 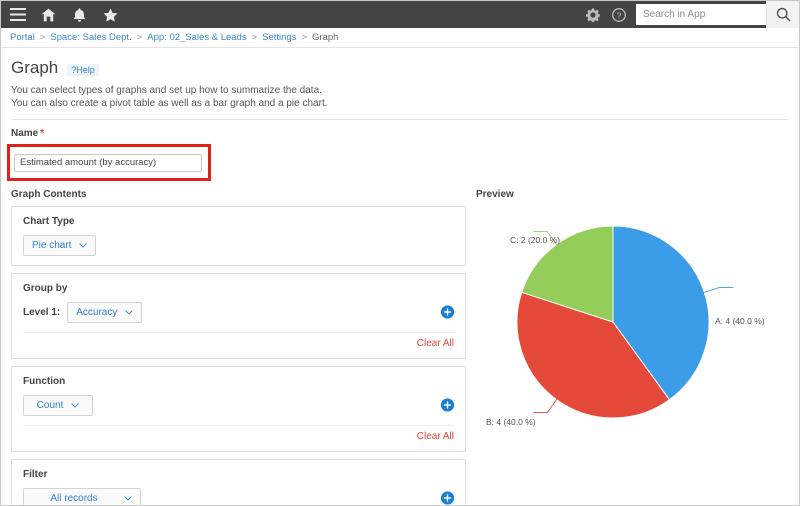 I want to click on gear-icon, so click(x=593, y=14).